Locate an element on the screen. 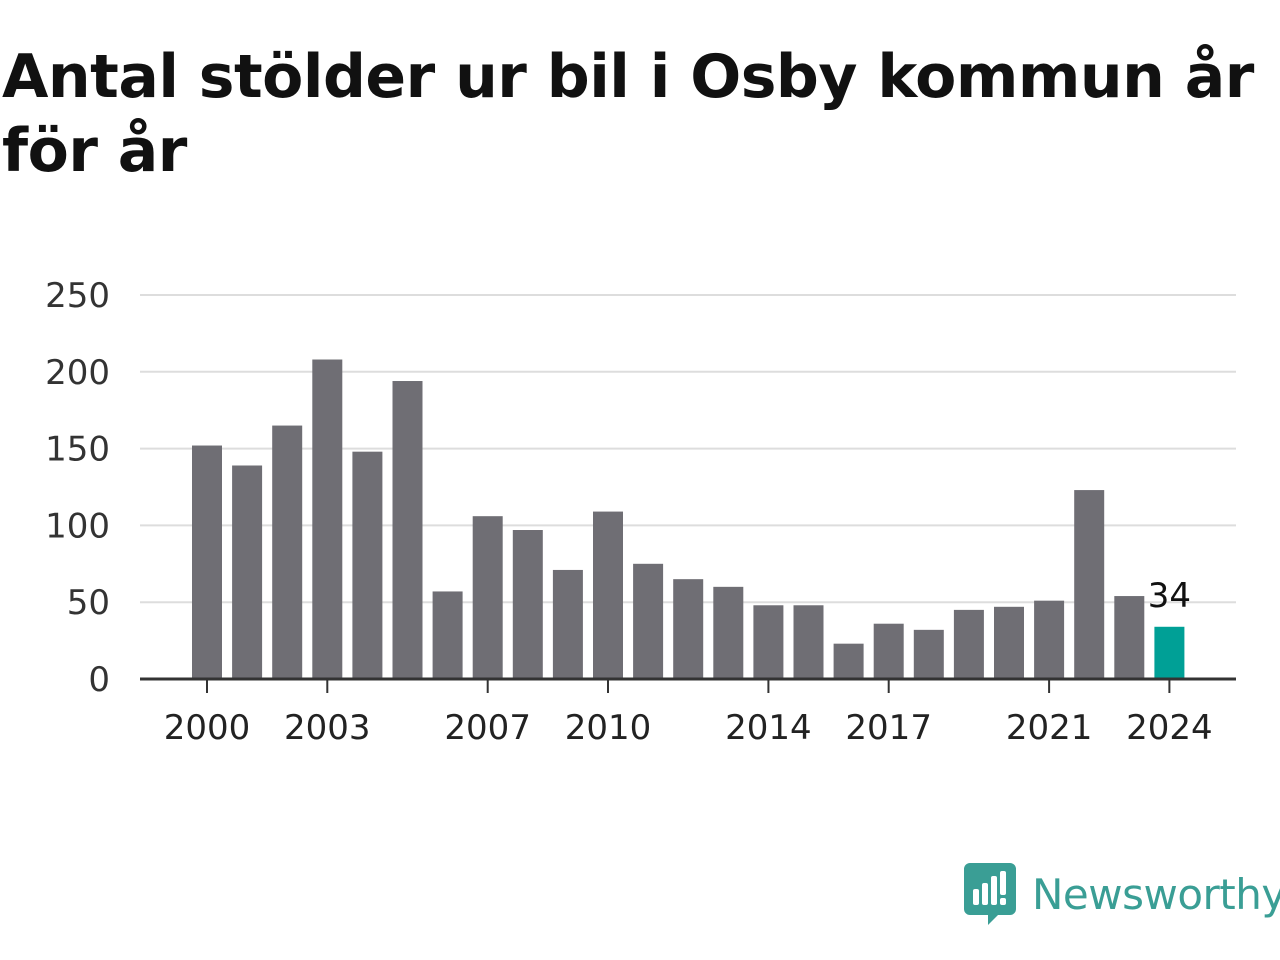 The width and height of the screenshot is (1280, 960). y-tick-label: 250 is located at coordinates (77, 296).